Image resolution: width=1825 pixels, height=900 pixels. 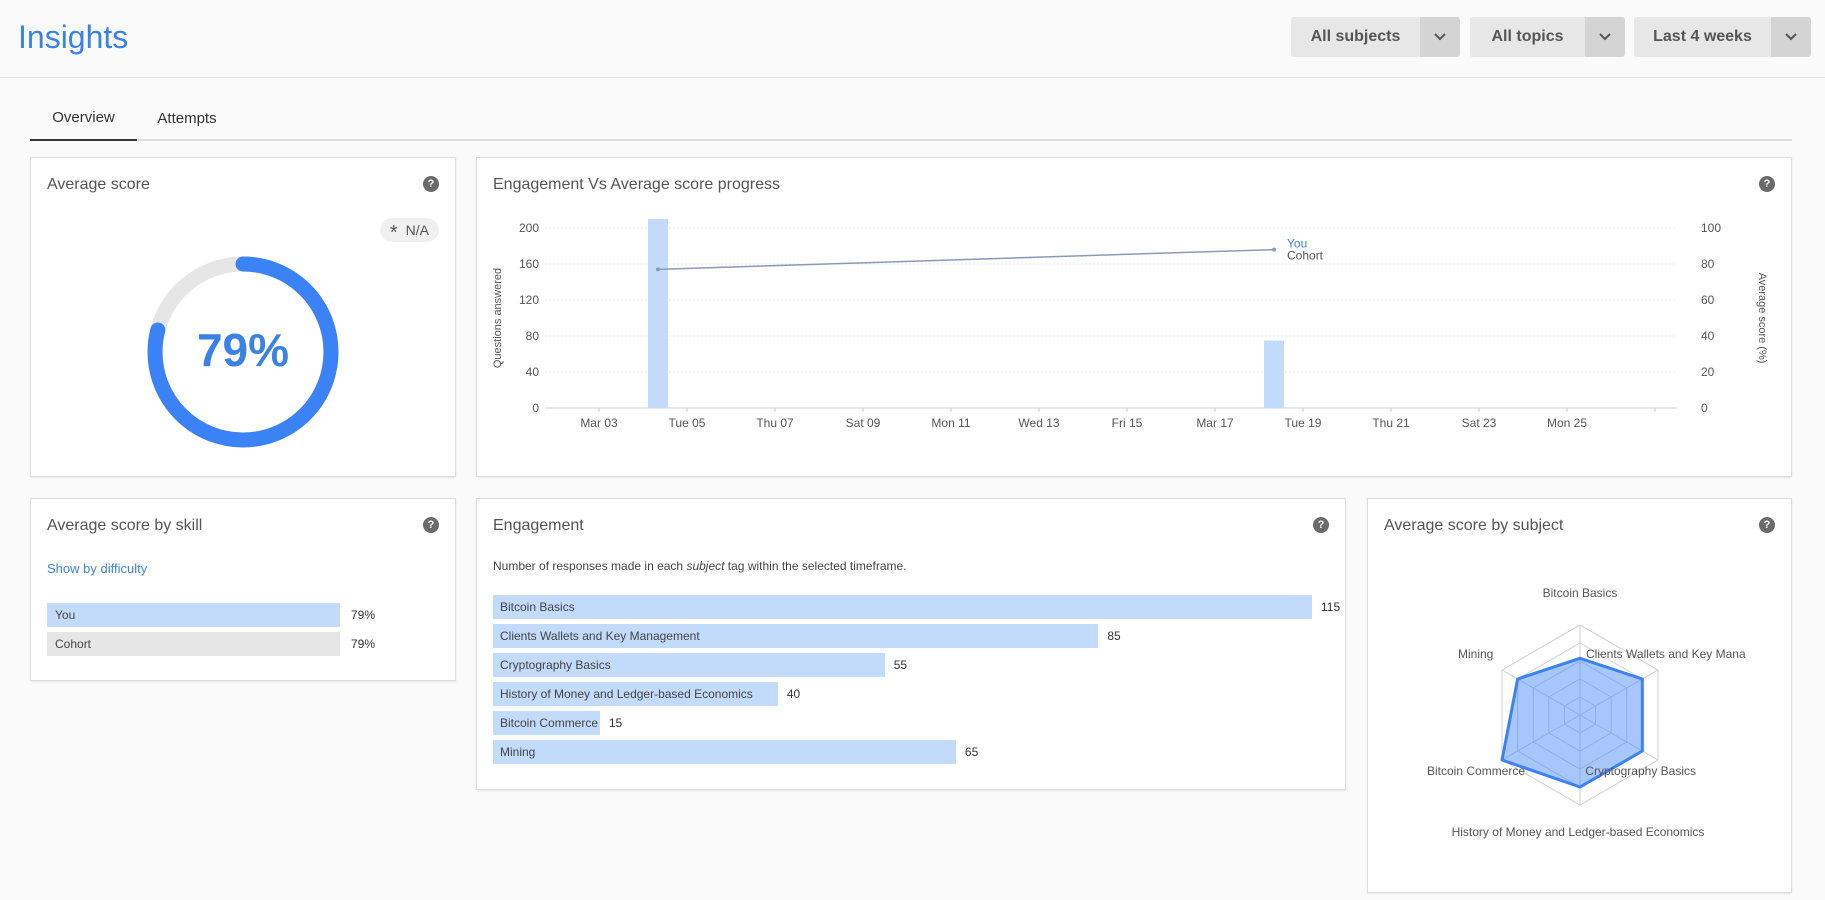 I want to click on x-tick-label: Tue 19, so click(x=1303, y=423).